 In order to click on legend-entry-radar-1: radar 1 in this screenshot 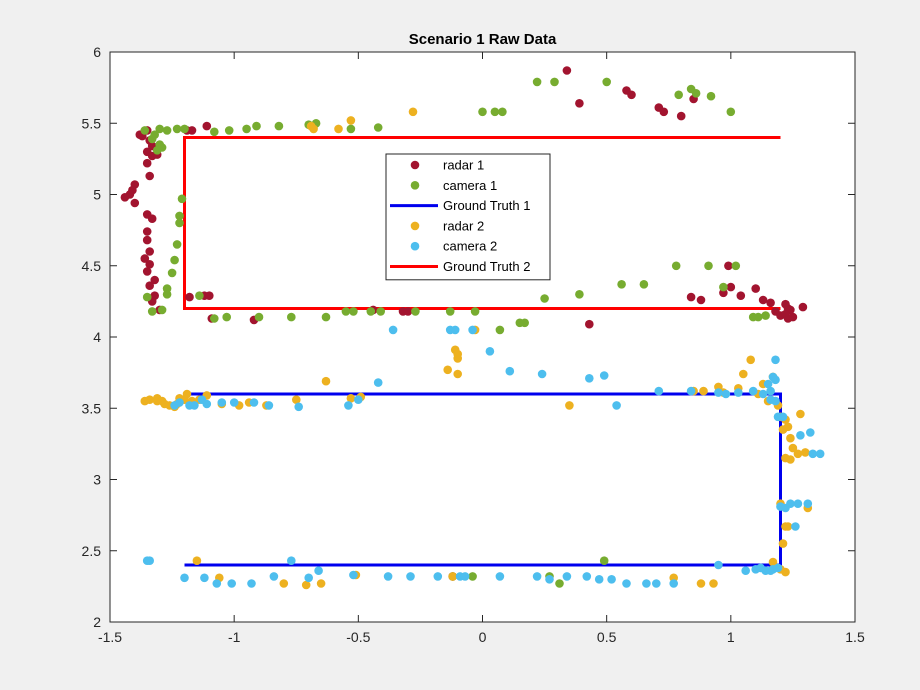, I will do `click(447, 165)`.